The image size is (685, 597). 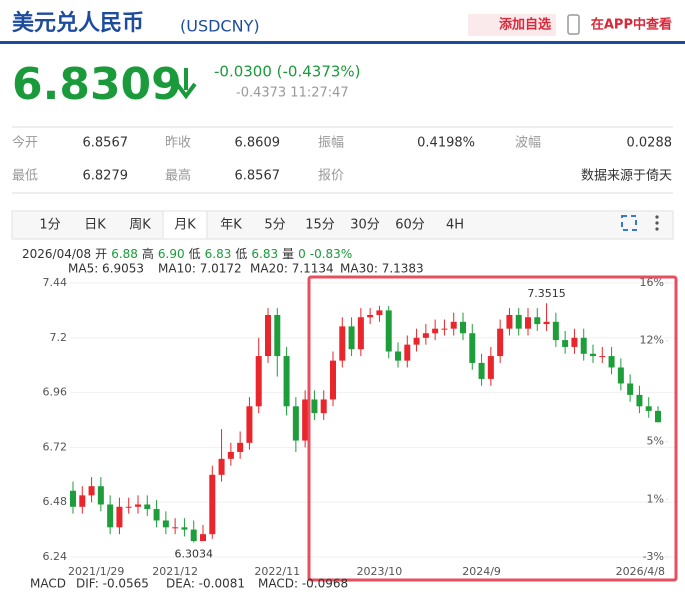 I want to click on info-label: 开, so click(x=101, y=254).